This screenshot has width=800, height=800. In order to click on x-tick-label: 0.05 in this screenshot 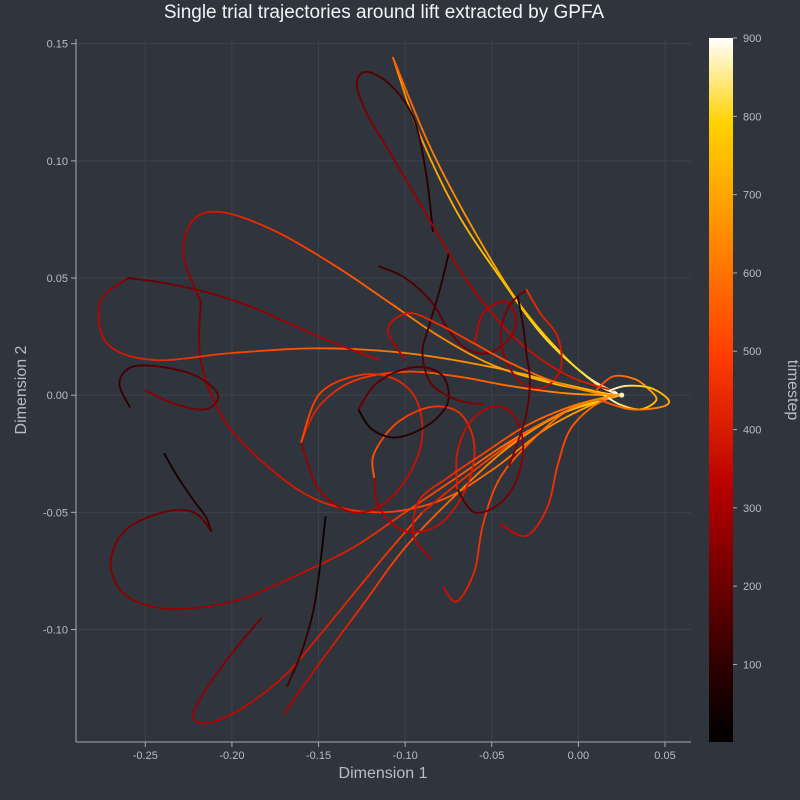, I will do `click(664, 756)`.